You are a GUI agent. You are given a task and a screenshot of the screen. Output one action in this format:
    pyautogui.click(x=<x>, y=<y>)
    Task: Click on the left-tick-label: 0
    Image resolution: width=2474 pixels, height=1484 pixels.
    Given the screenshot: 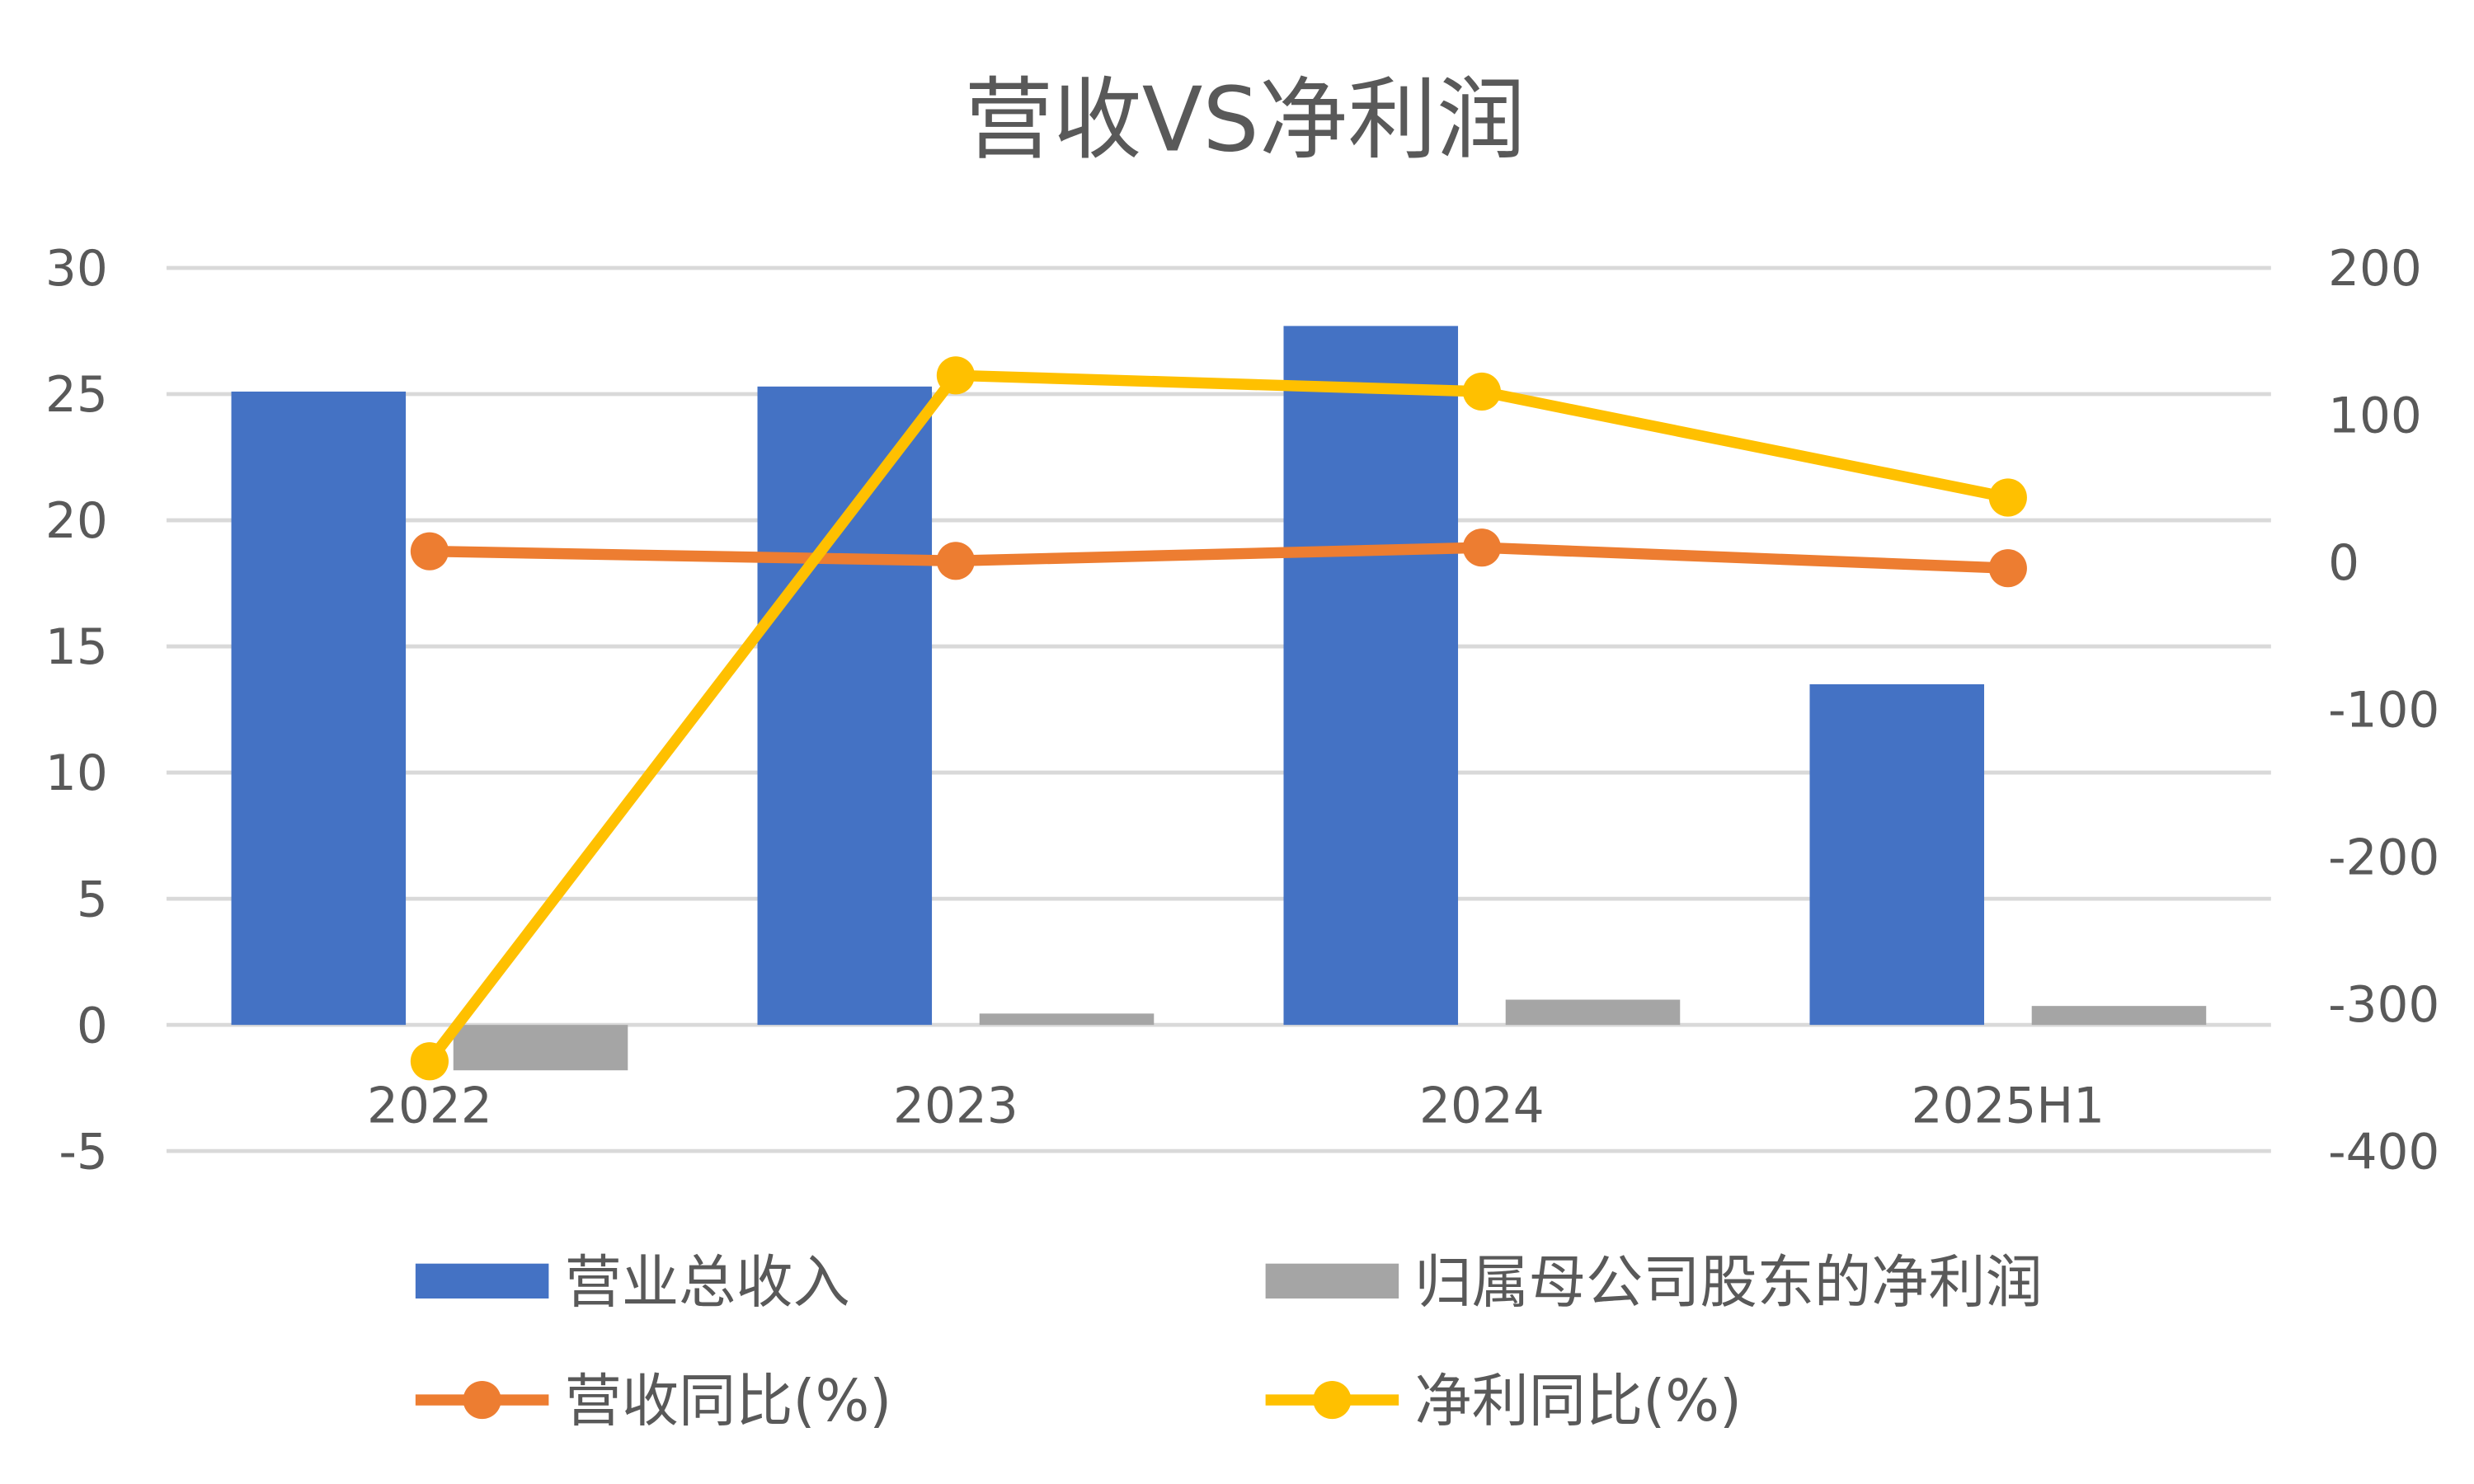 What is the action you would take?
    pyautogui.click(x=92, y=1026)
    